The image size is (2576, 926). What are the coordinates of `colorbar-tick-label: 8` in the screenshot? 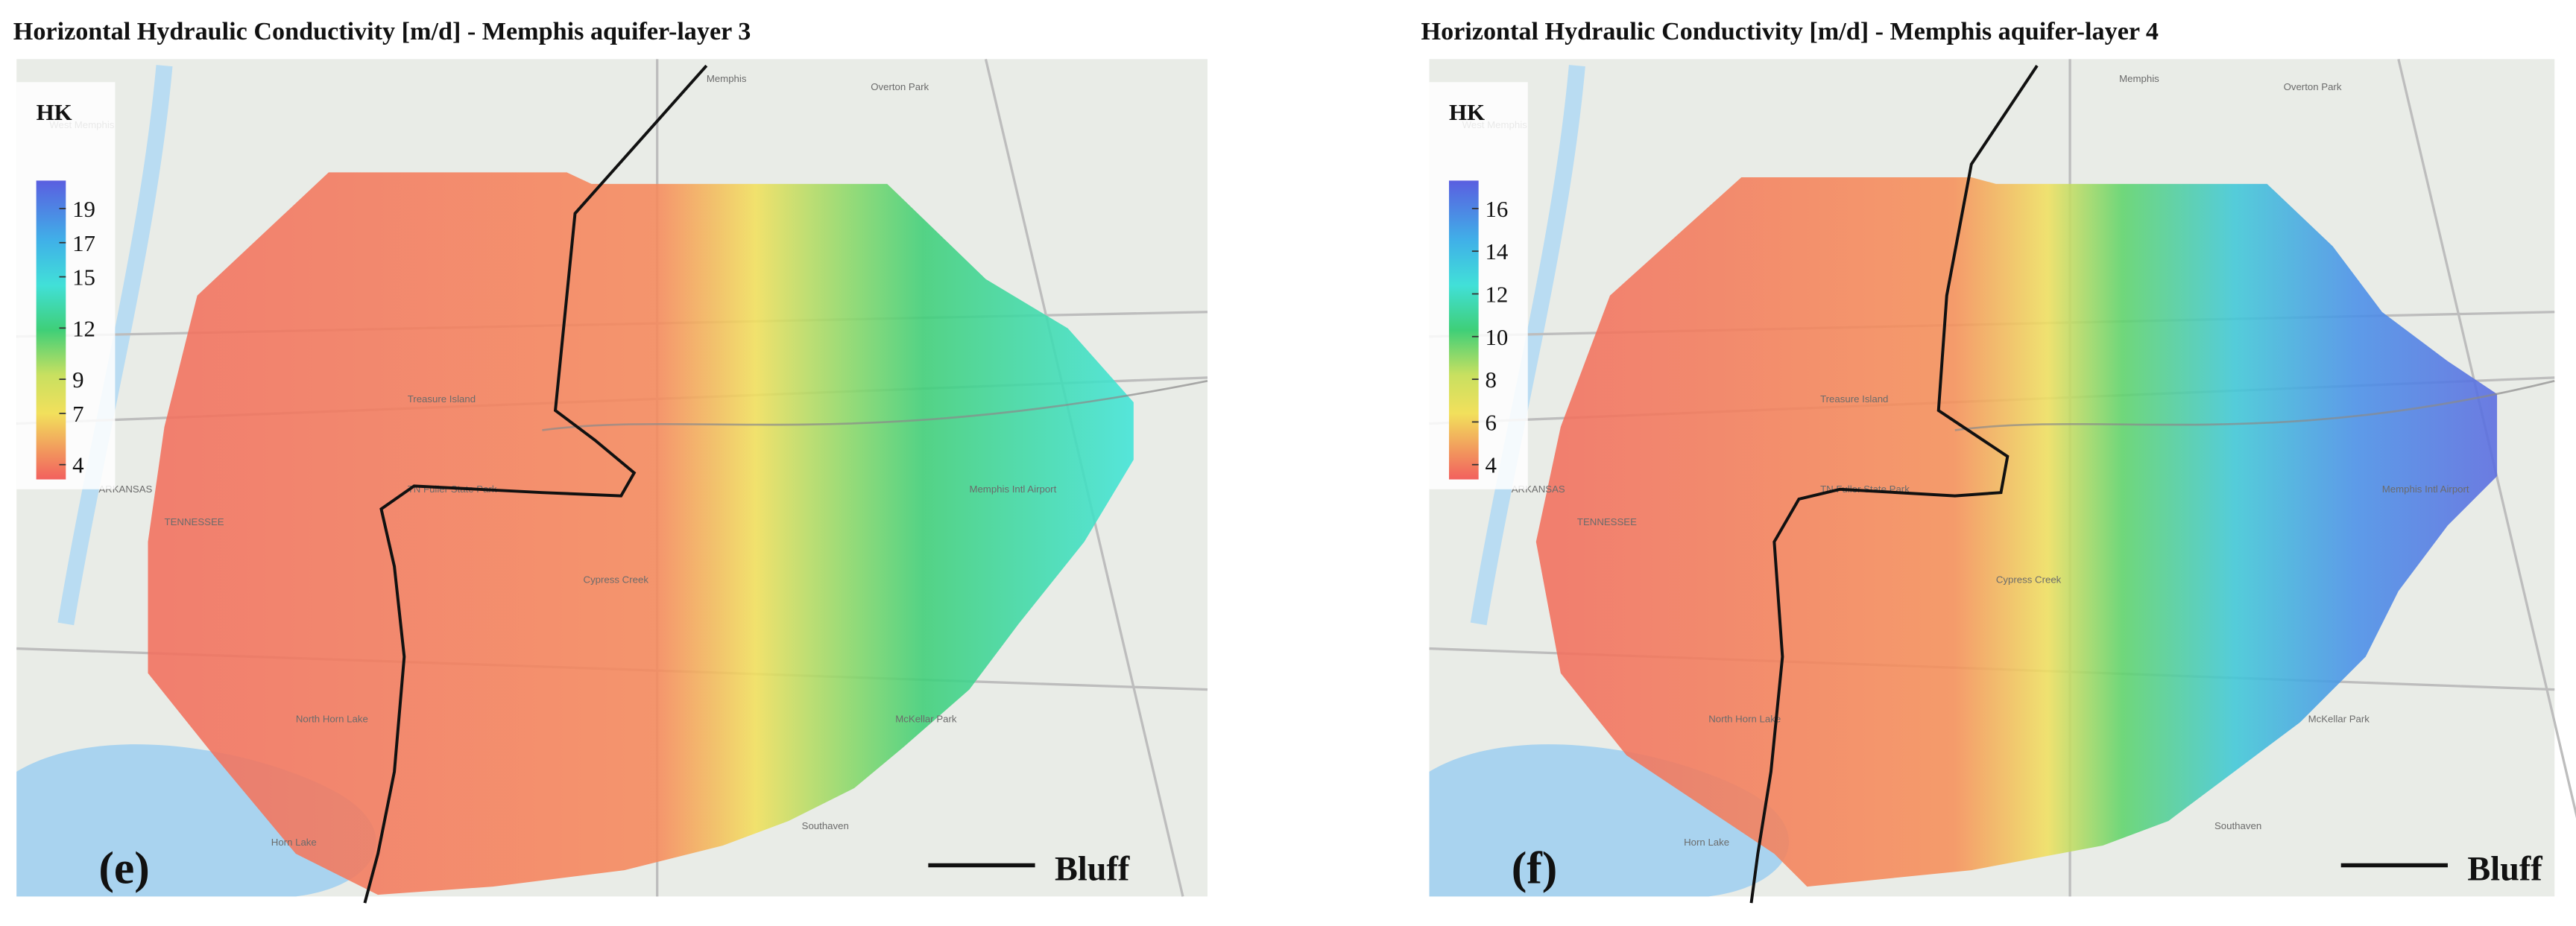 It's located at (1490, 380).